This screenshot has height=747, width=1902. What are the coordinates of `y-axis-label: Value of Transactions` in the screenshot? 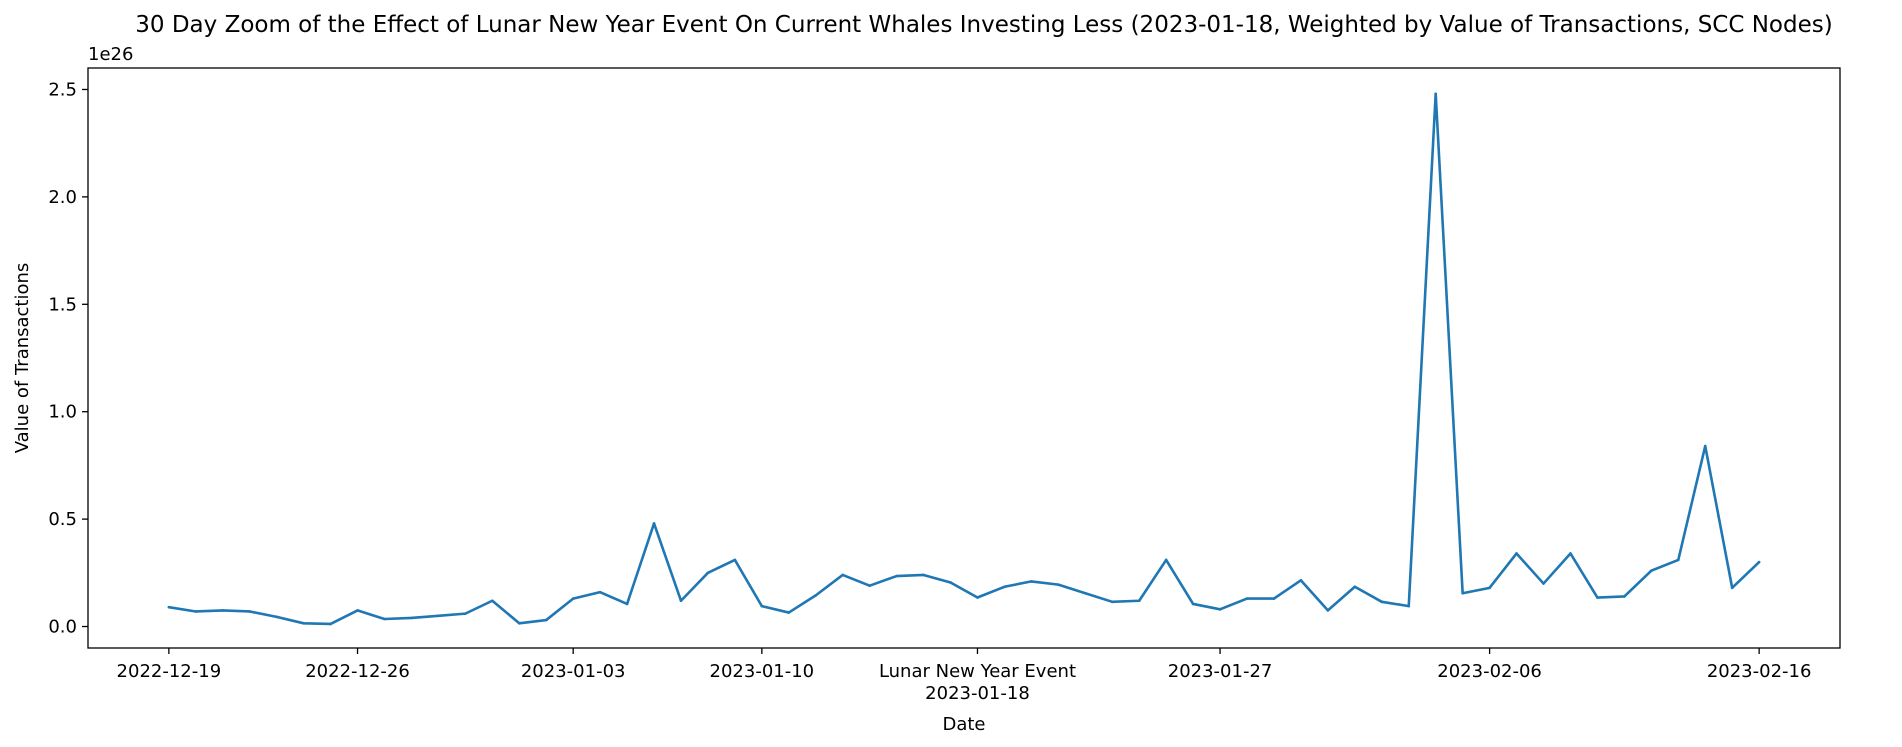 It's located at (22, 358).